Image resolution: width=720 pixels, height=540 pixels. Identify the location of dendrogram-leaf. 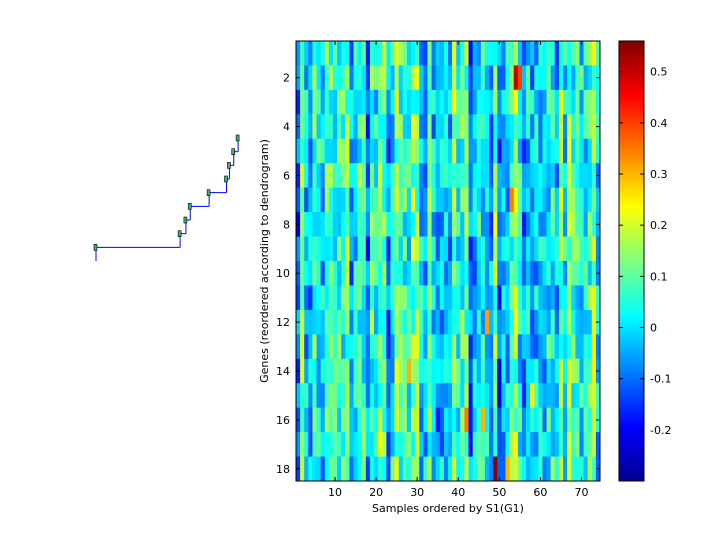
(95, 247).